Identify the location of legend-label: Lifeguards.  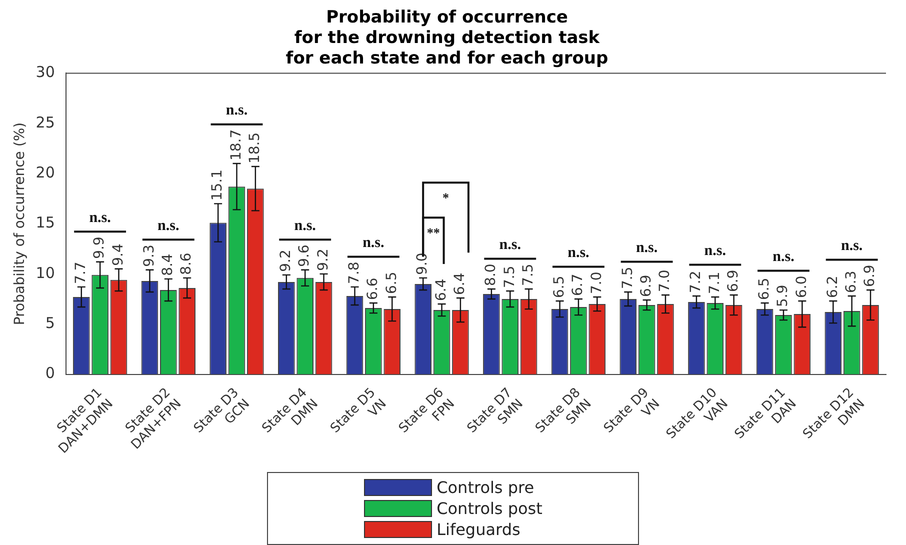
(478, 529).